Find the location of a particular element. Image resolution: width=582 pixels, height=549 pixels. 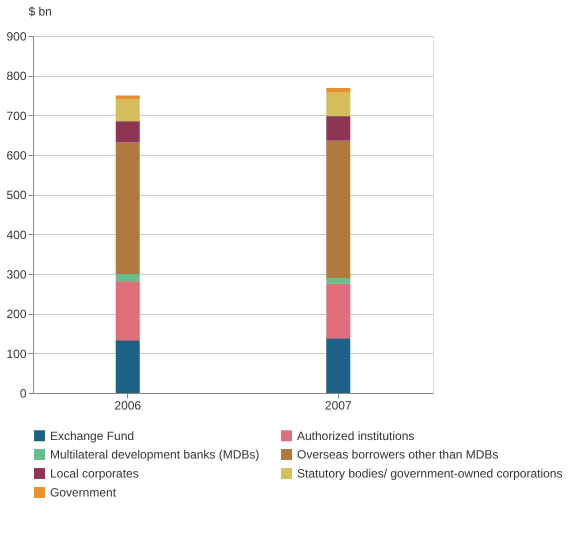

legend-label: Overseas borrowers other than MDBs is located at coordinates (397, 455).